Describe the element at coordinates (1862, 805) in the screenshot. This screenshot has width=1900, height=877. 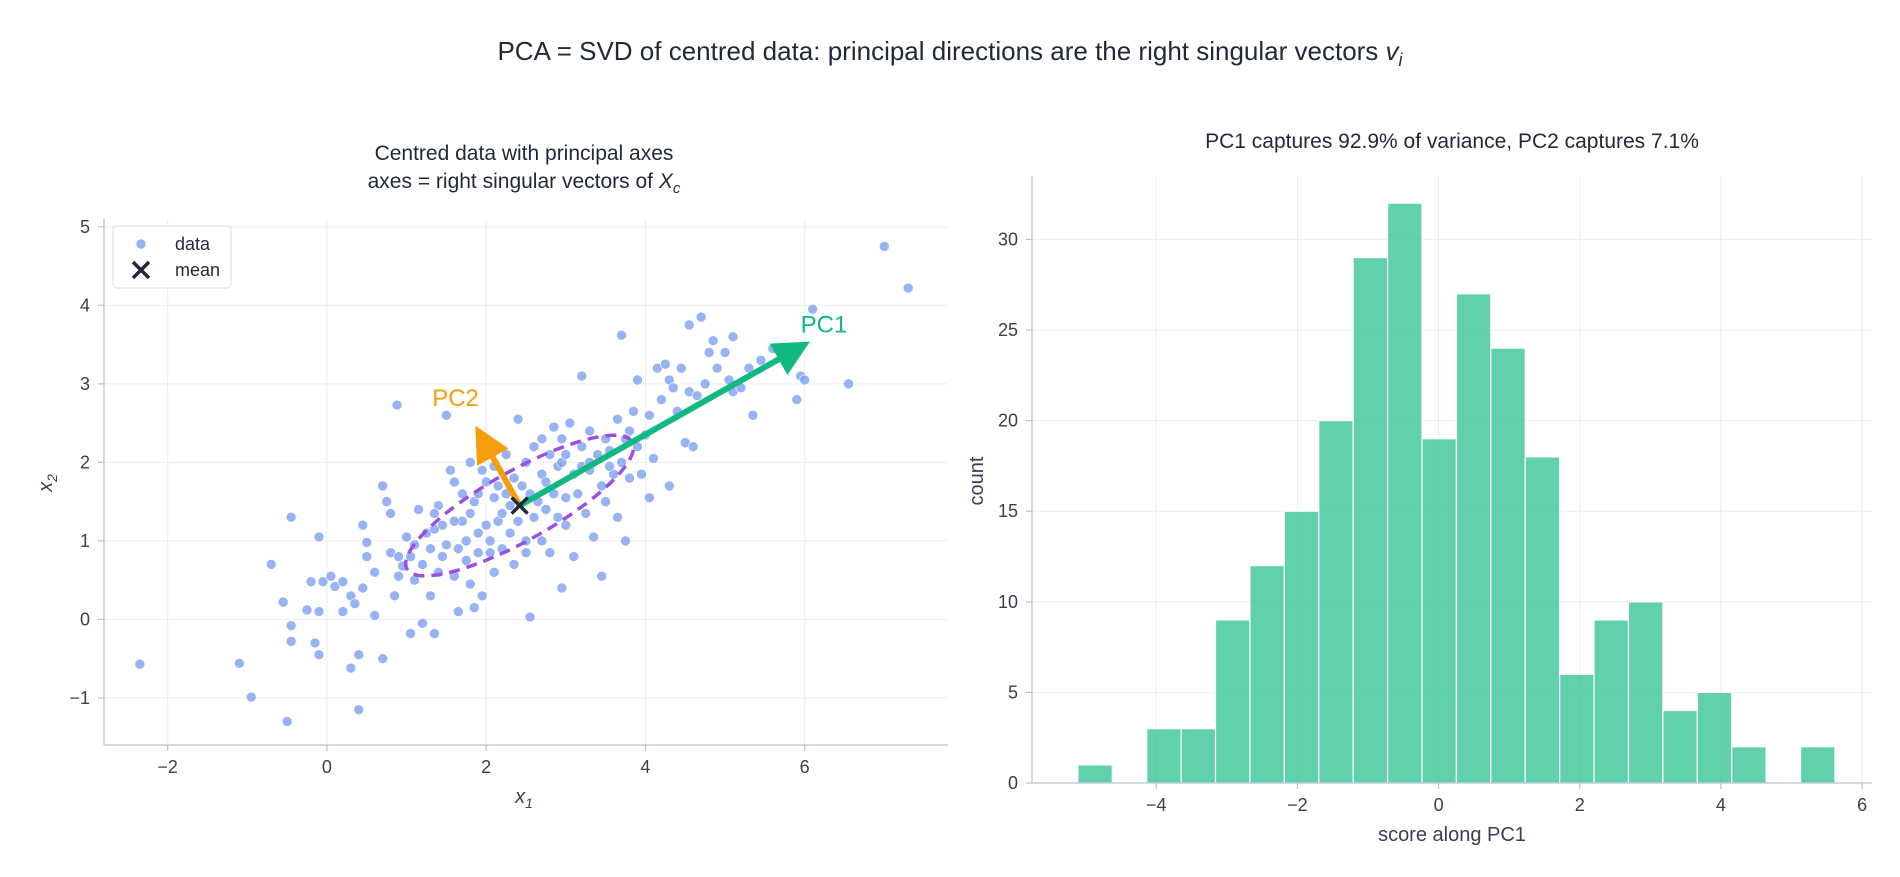
I see `histogram-xtick-label: 6` at that location.